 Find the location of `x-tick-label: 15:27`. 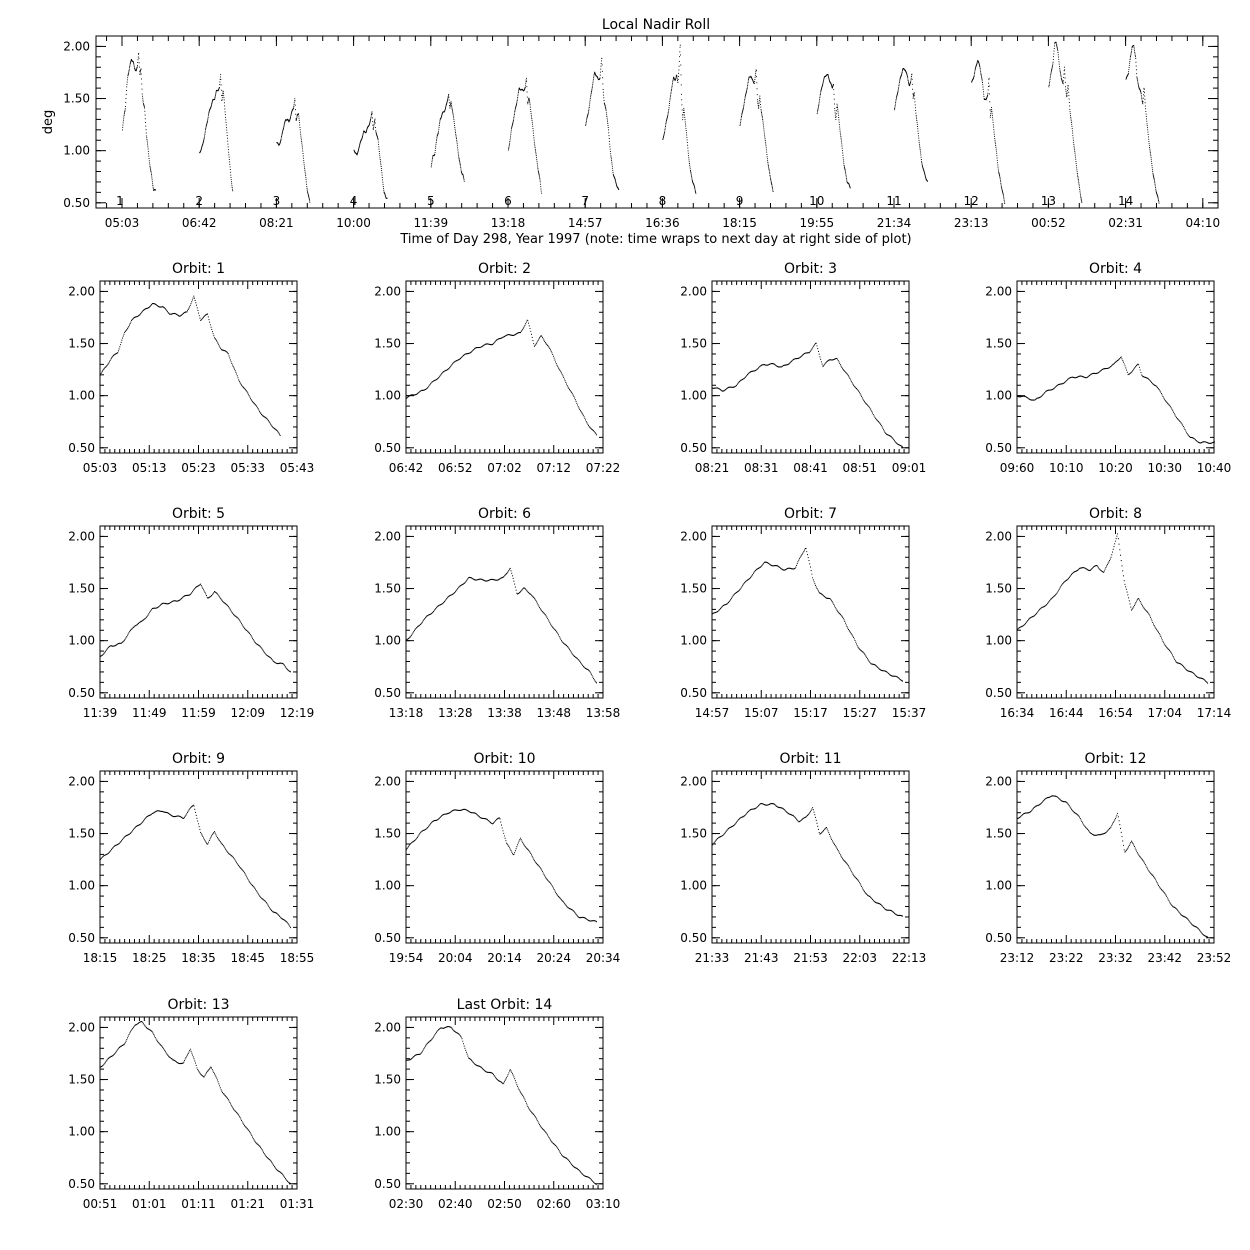

x-tick-label: 15:27 is located at coordinates (859, 713).